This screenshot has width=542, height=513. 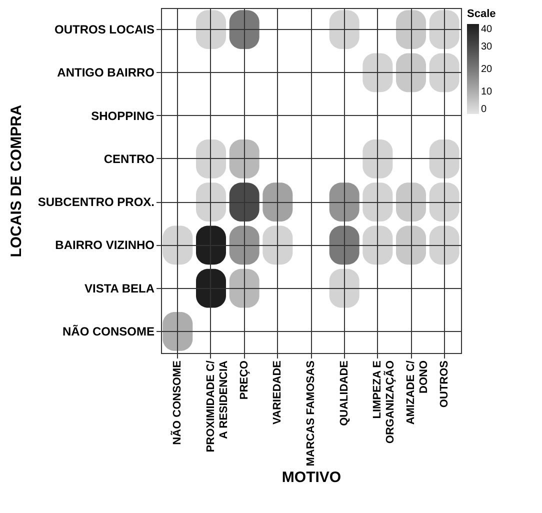 What do you see at coordinates (244, 380) in the screenshot?
I see `x-tick-label: PREÇO` at bounding box center [244, 380].